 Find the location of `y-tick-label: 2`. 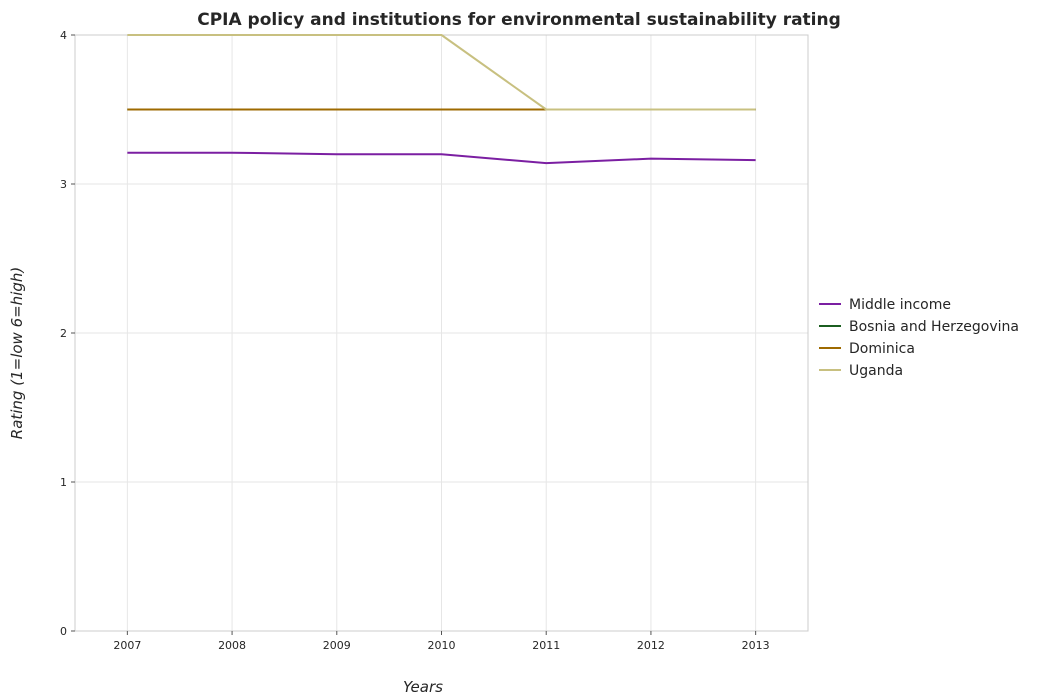

y-tick-label: 2 is located at coordinates (63, 333).